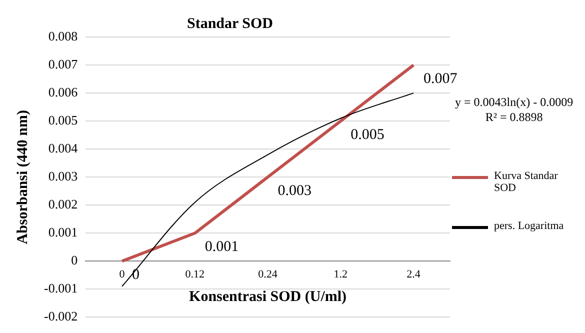 Image resolution: width=585 pixels, height=333 pixels. What do you see at coordinates (122, 274) in the screenshot?
I see `x-tick-label: 0` at bounding box center [122, 274].